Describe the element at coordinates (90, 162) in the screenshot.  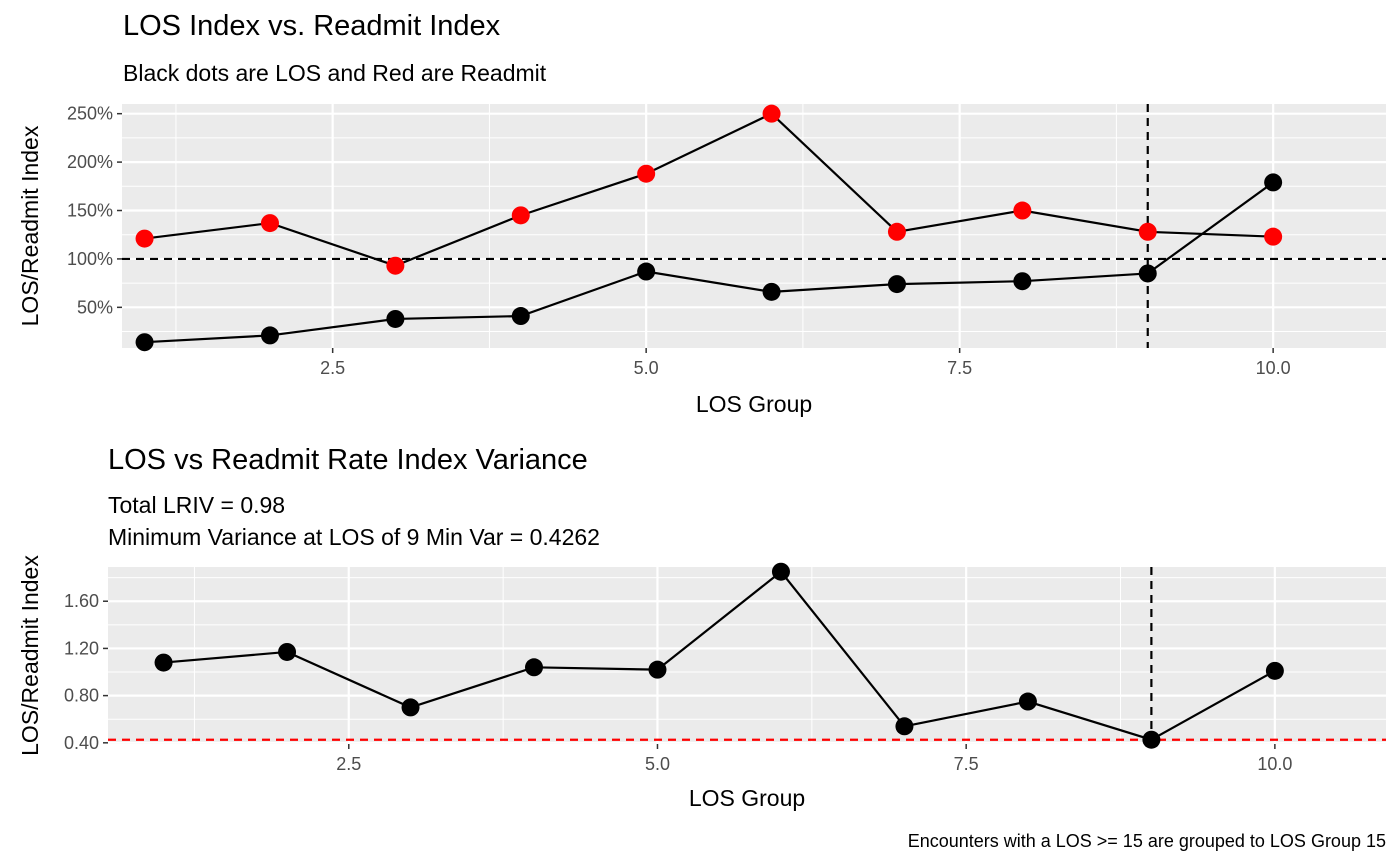
I see `y-tick-label: 200%` at that location.